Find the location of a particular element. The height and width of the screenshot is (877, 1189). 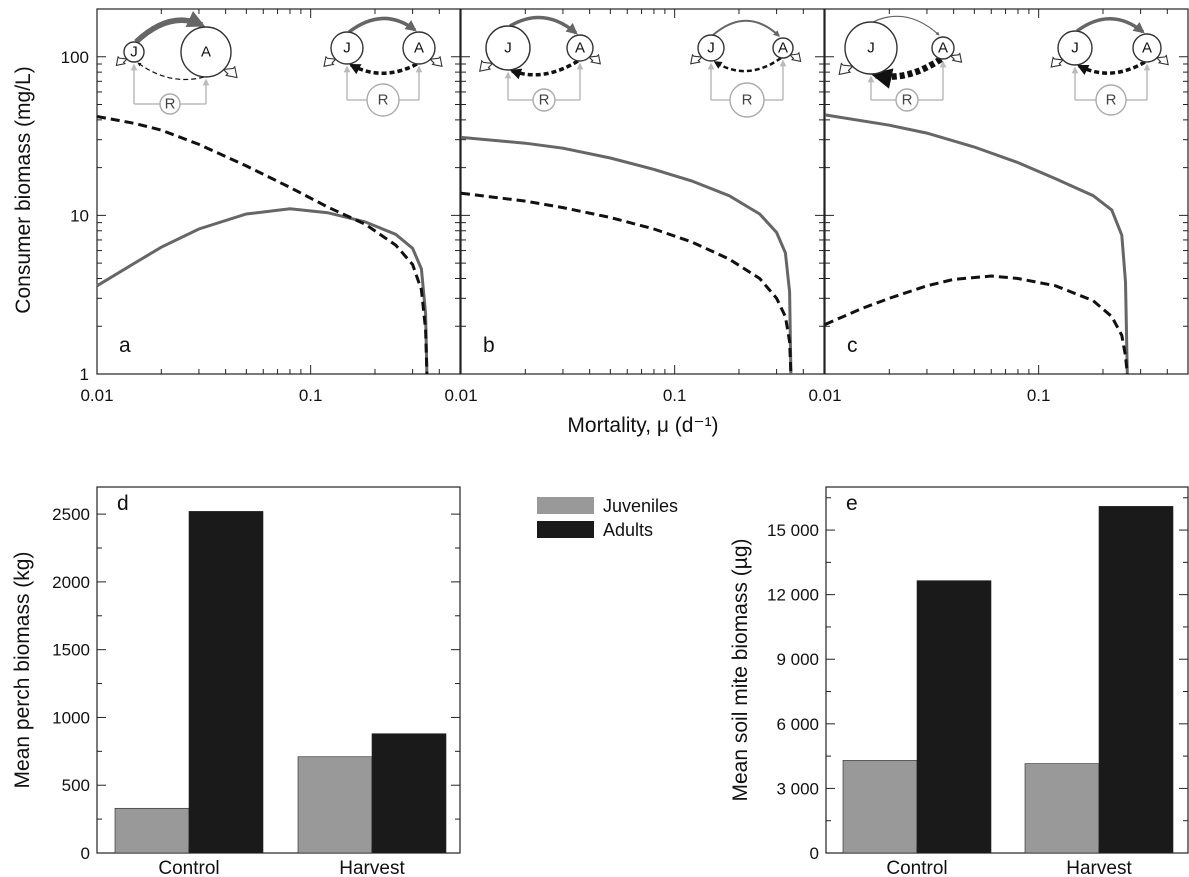

perch-biomass-axis-title: Mean perch biomass (kg) is located at coordinates (22, 670).